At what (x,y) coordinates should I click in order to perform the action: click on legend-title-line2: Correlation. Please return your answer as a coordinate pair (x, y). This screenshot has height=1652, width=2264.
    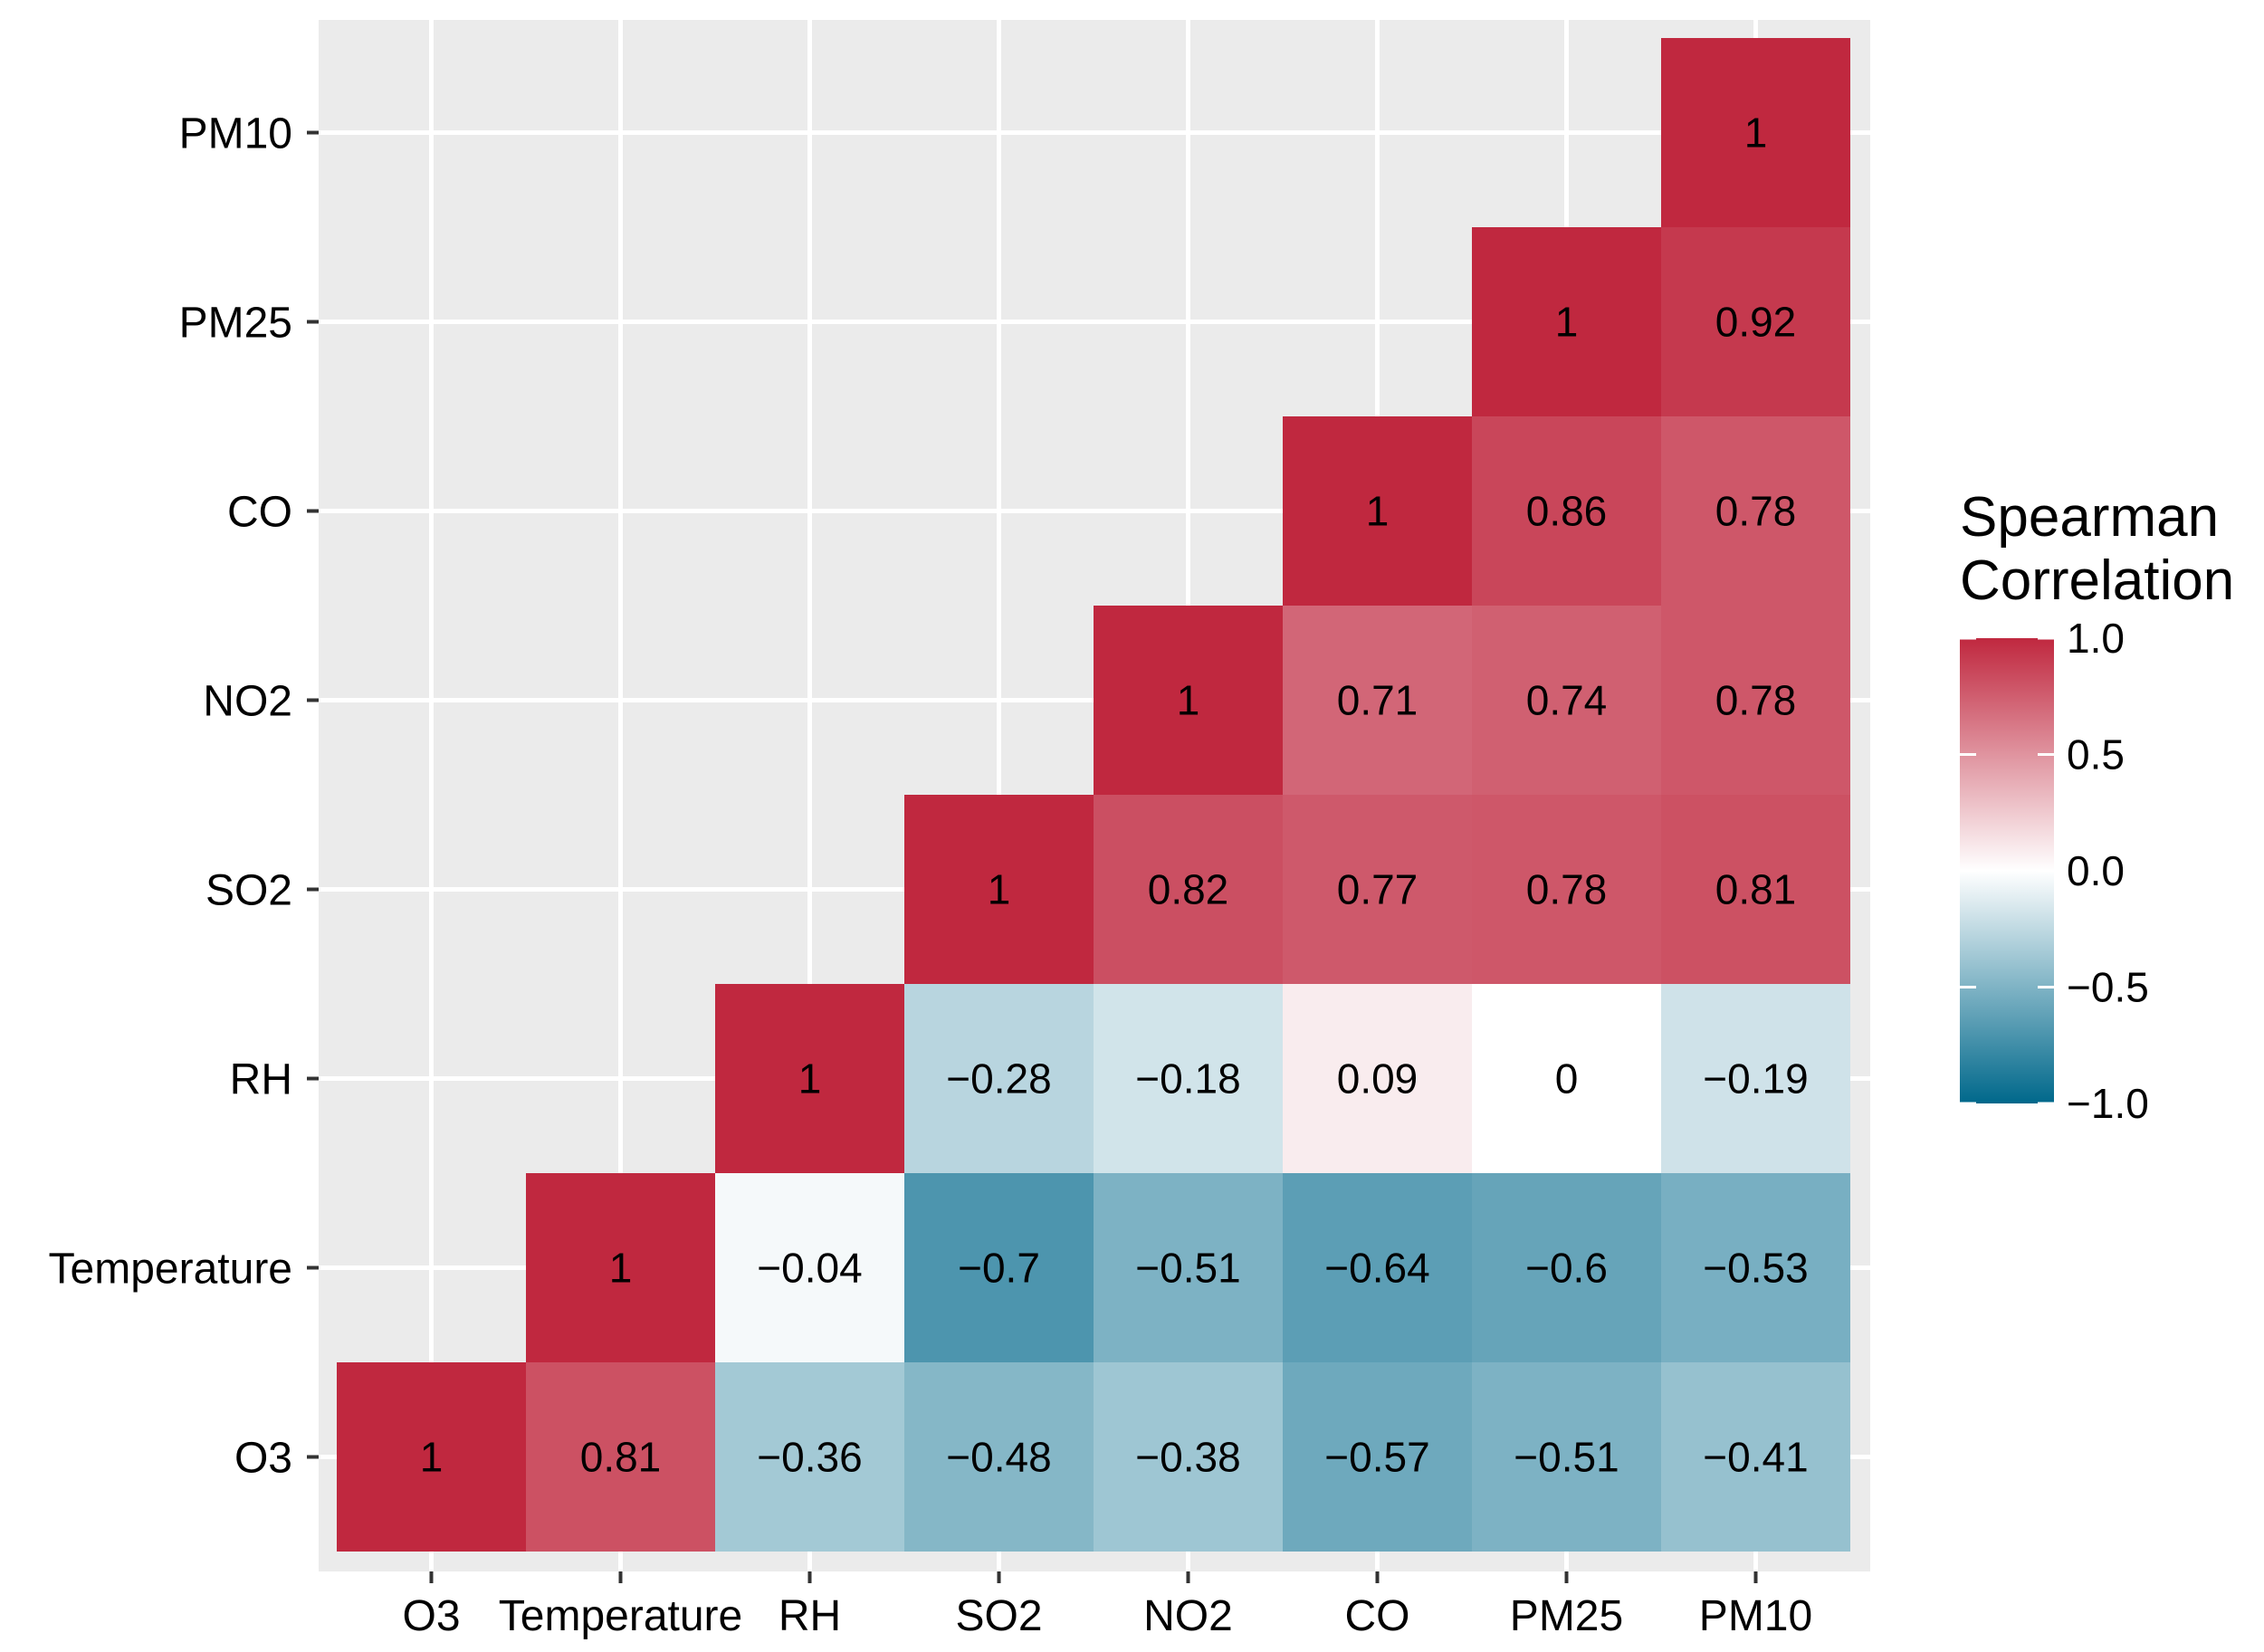
    Looking at the image, I should click on (2097, 580).